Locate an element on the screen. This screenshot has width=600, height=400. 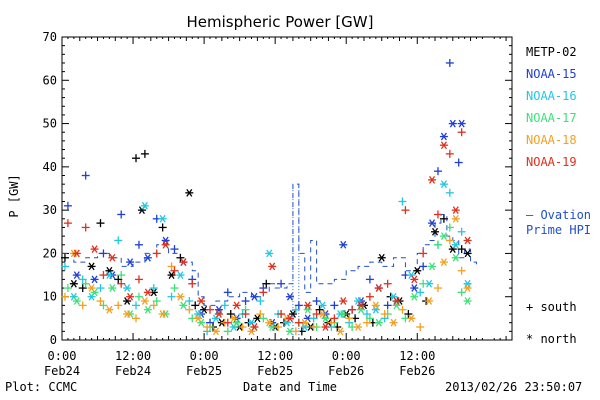
x-tick-date-label: Feb25 is located at coordinates (275, 371).